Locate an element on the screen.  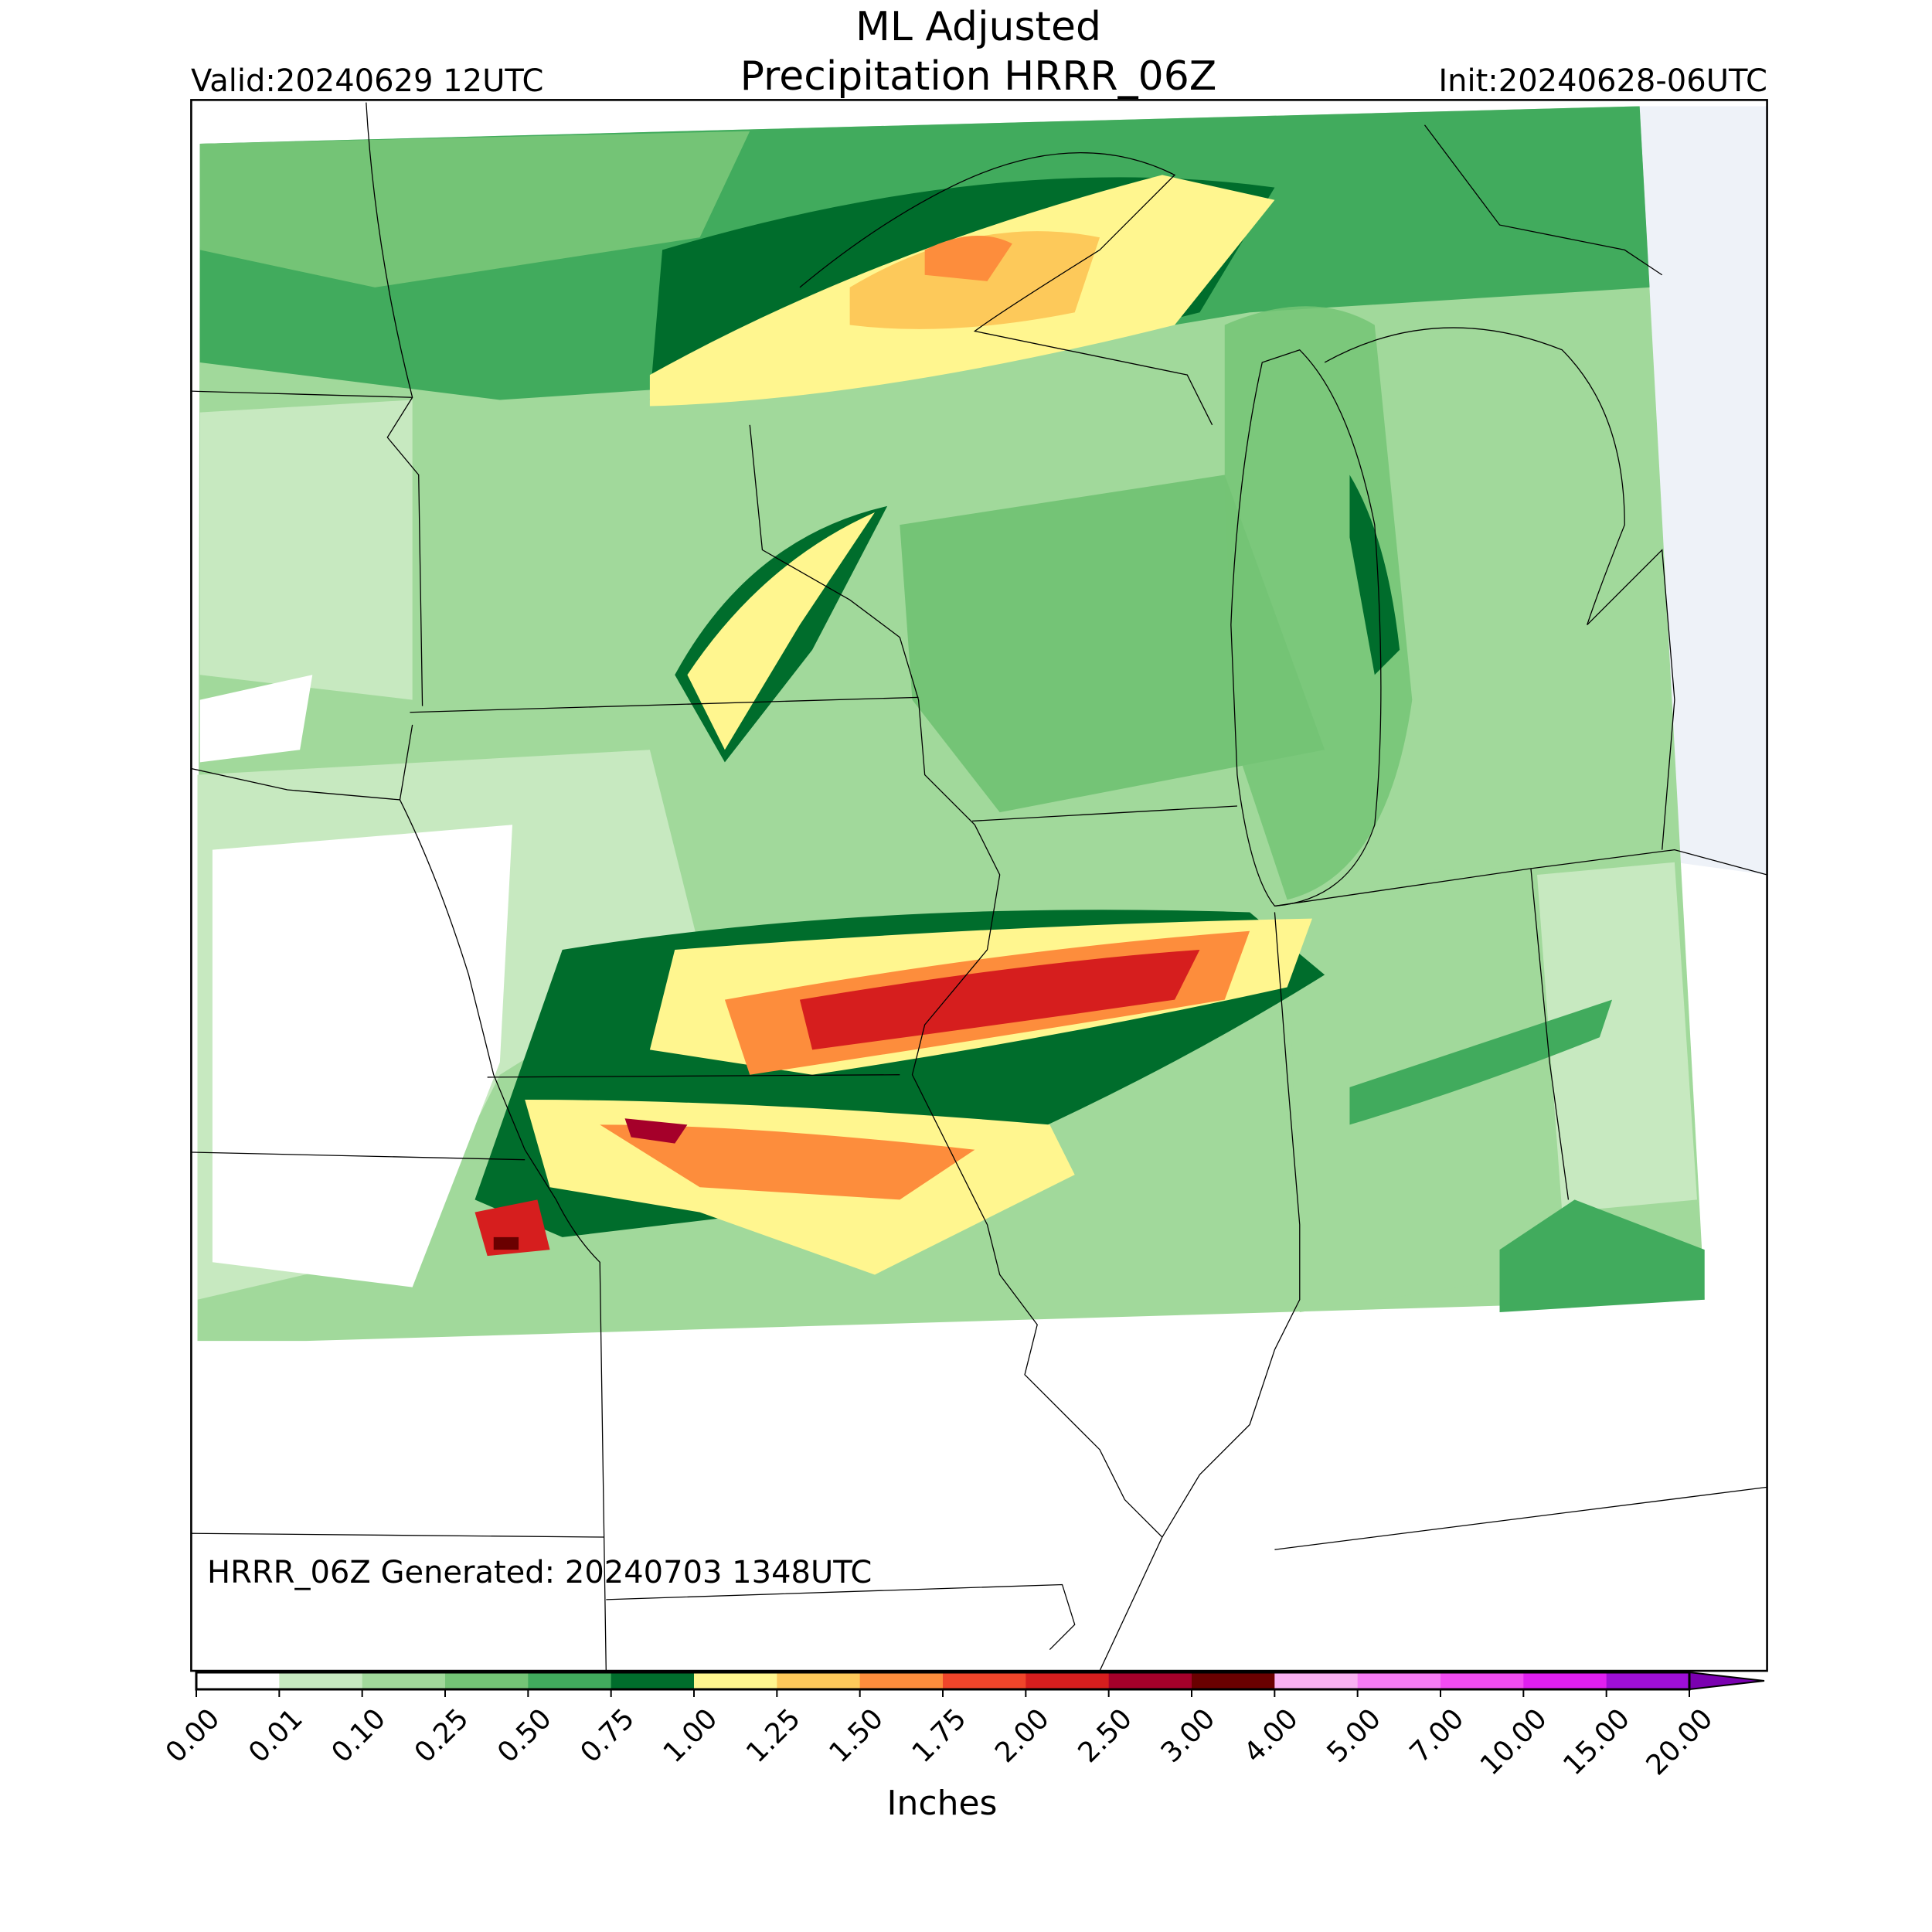
colorbar-tick-label: 4.00 is located at coordinates (1271, 1736).